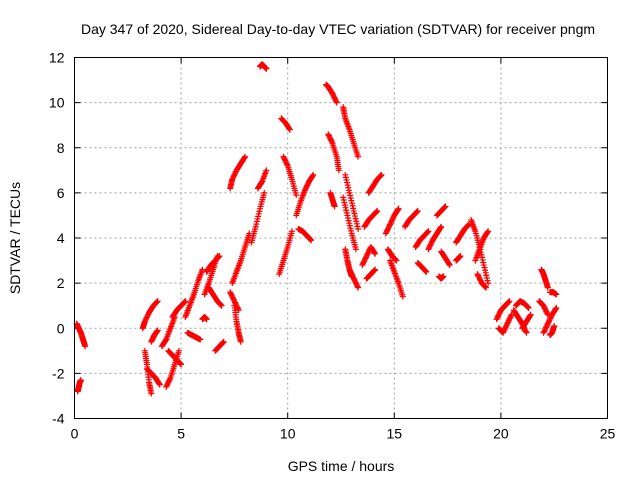 The image size is (640, 480). I want to click on y-tick-label: 12, so click(57, 58).